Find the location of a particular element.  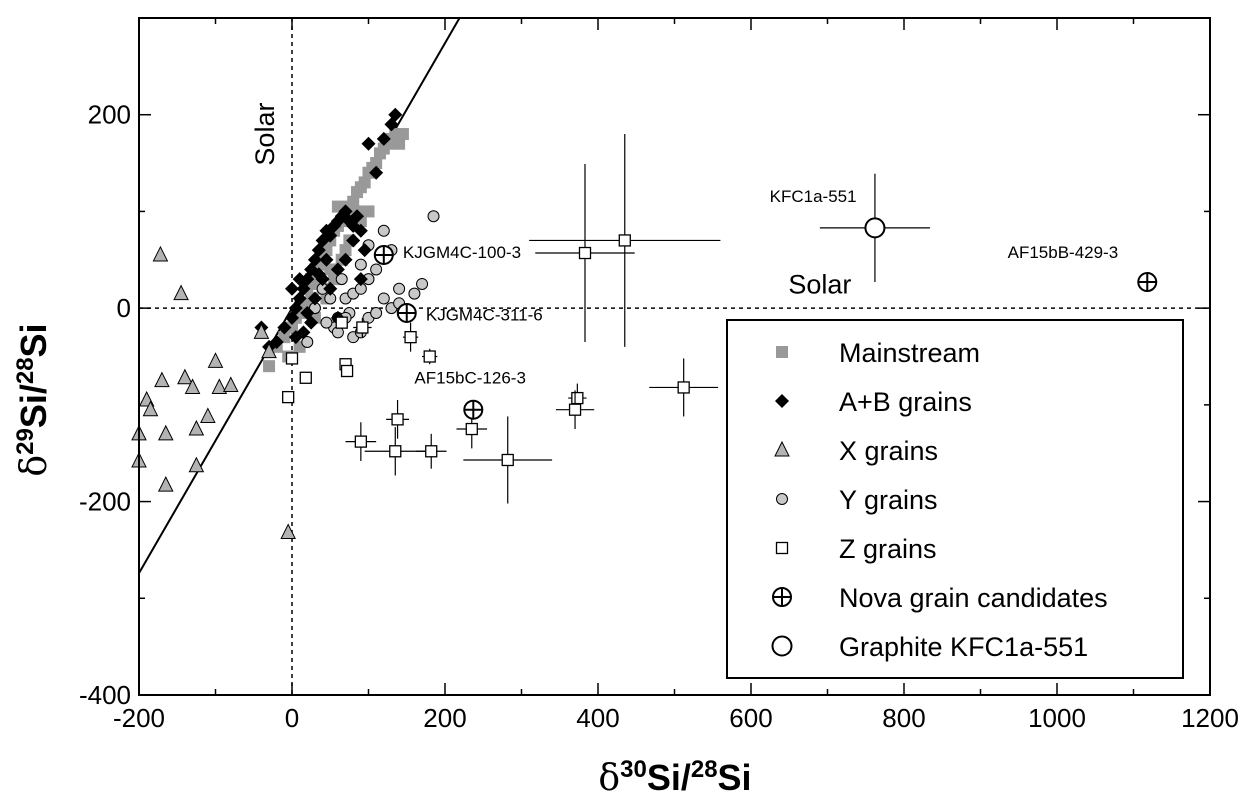

y-tick-label: -200 is located at coordinates (105, 502).